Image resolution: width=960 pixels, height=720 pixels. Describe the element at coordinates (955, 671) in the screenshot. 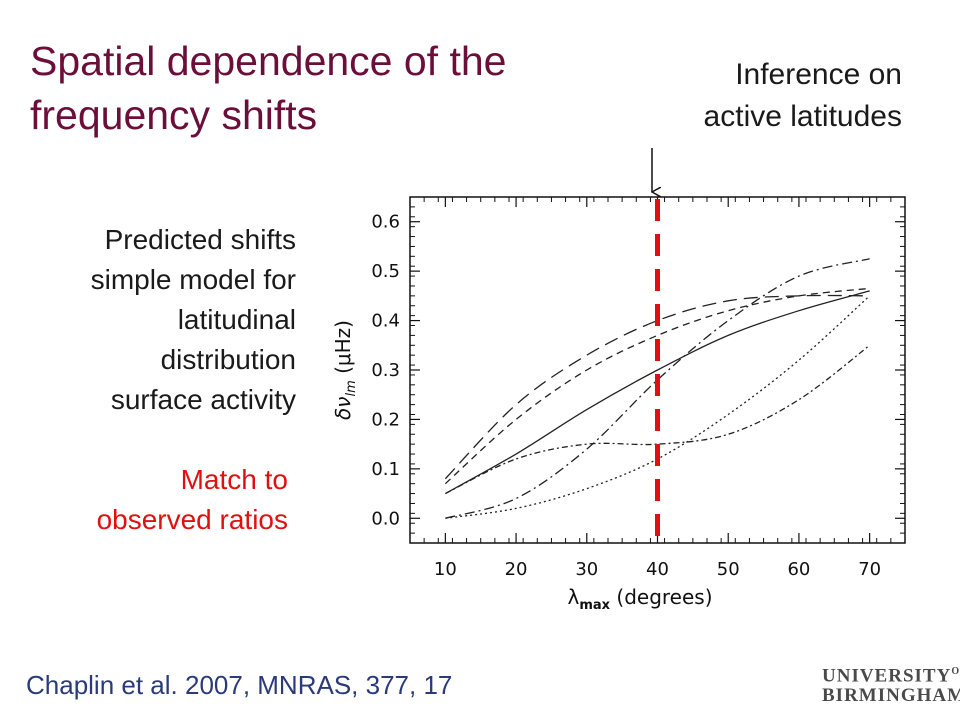

I see `logo-of: OF` at that location.